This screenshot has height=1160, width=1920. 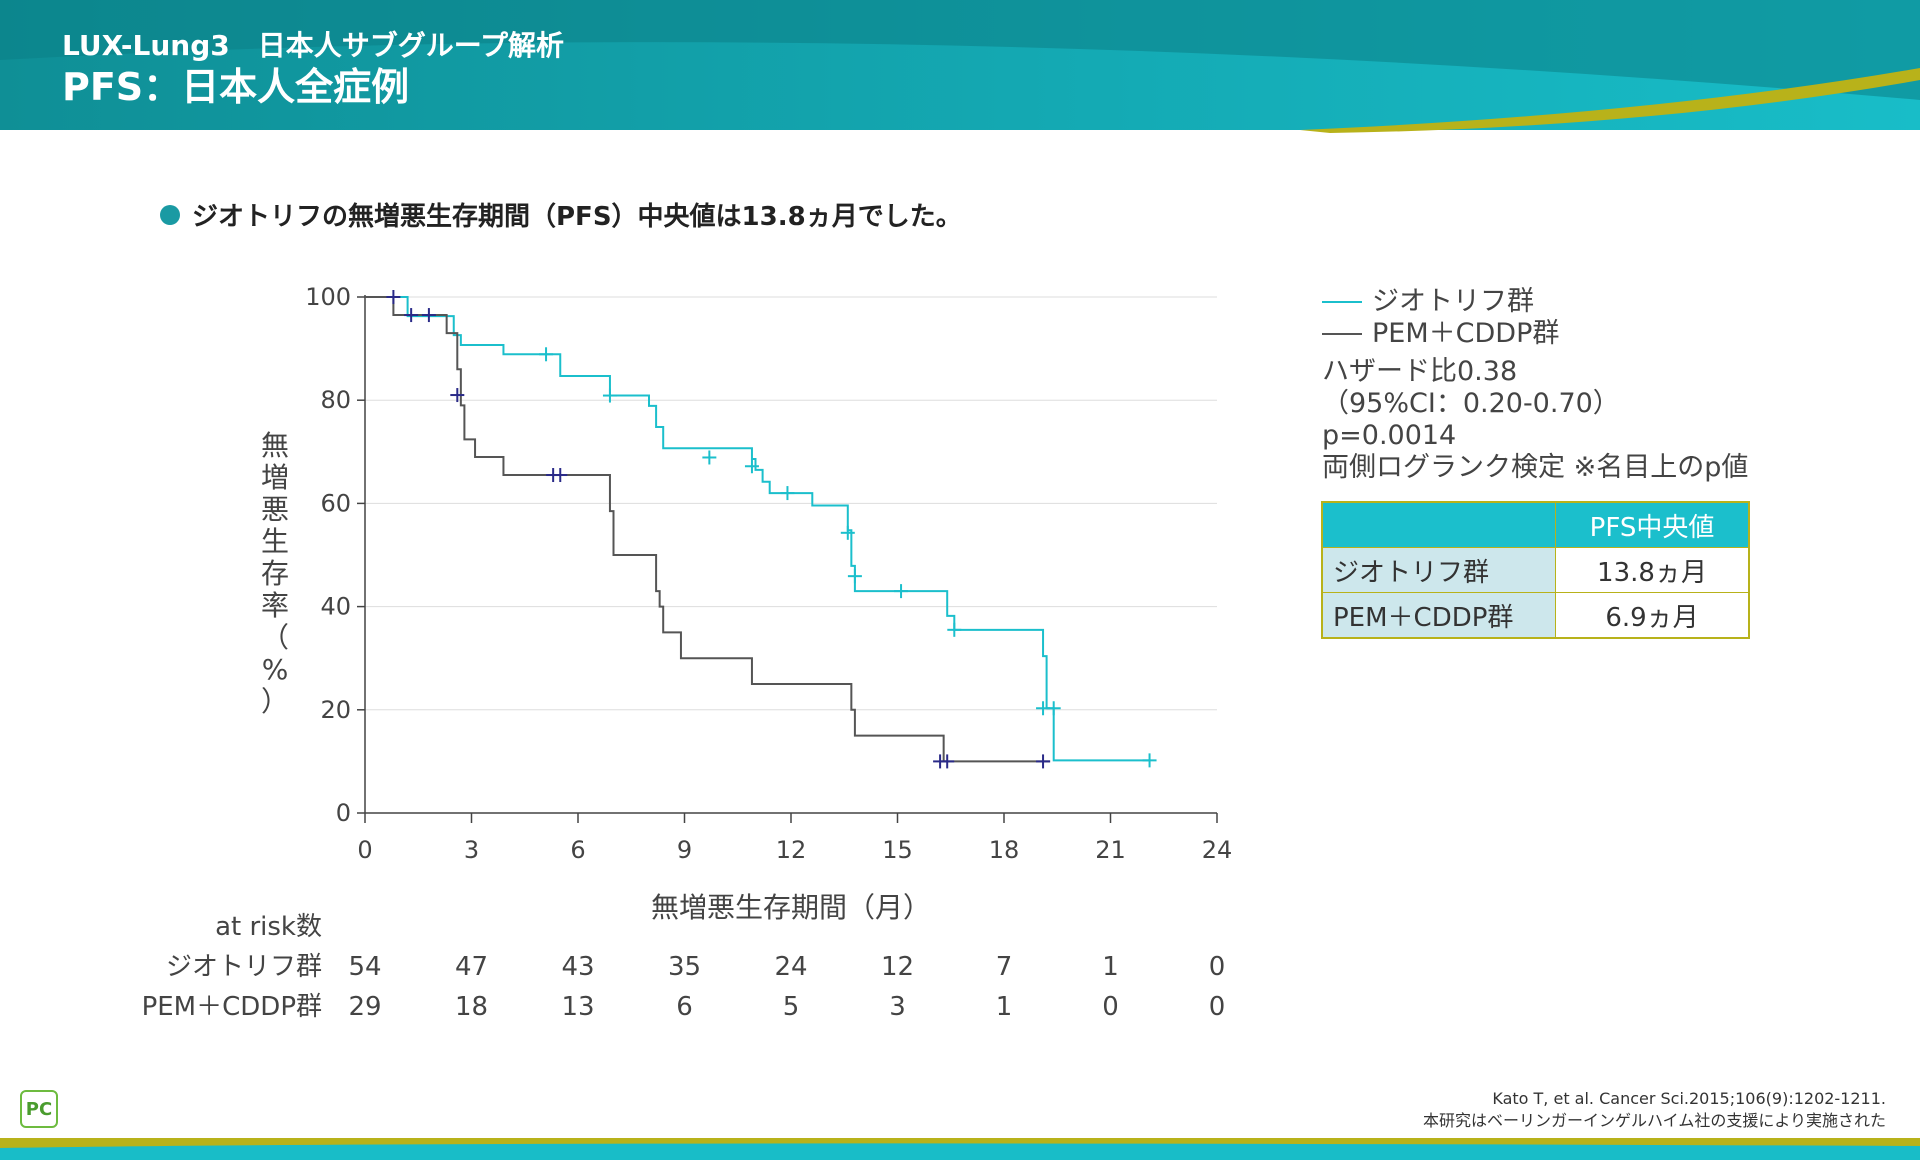 I want to click on median-group: ジオトリフ群, so click(x=1438, y=570).